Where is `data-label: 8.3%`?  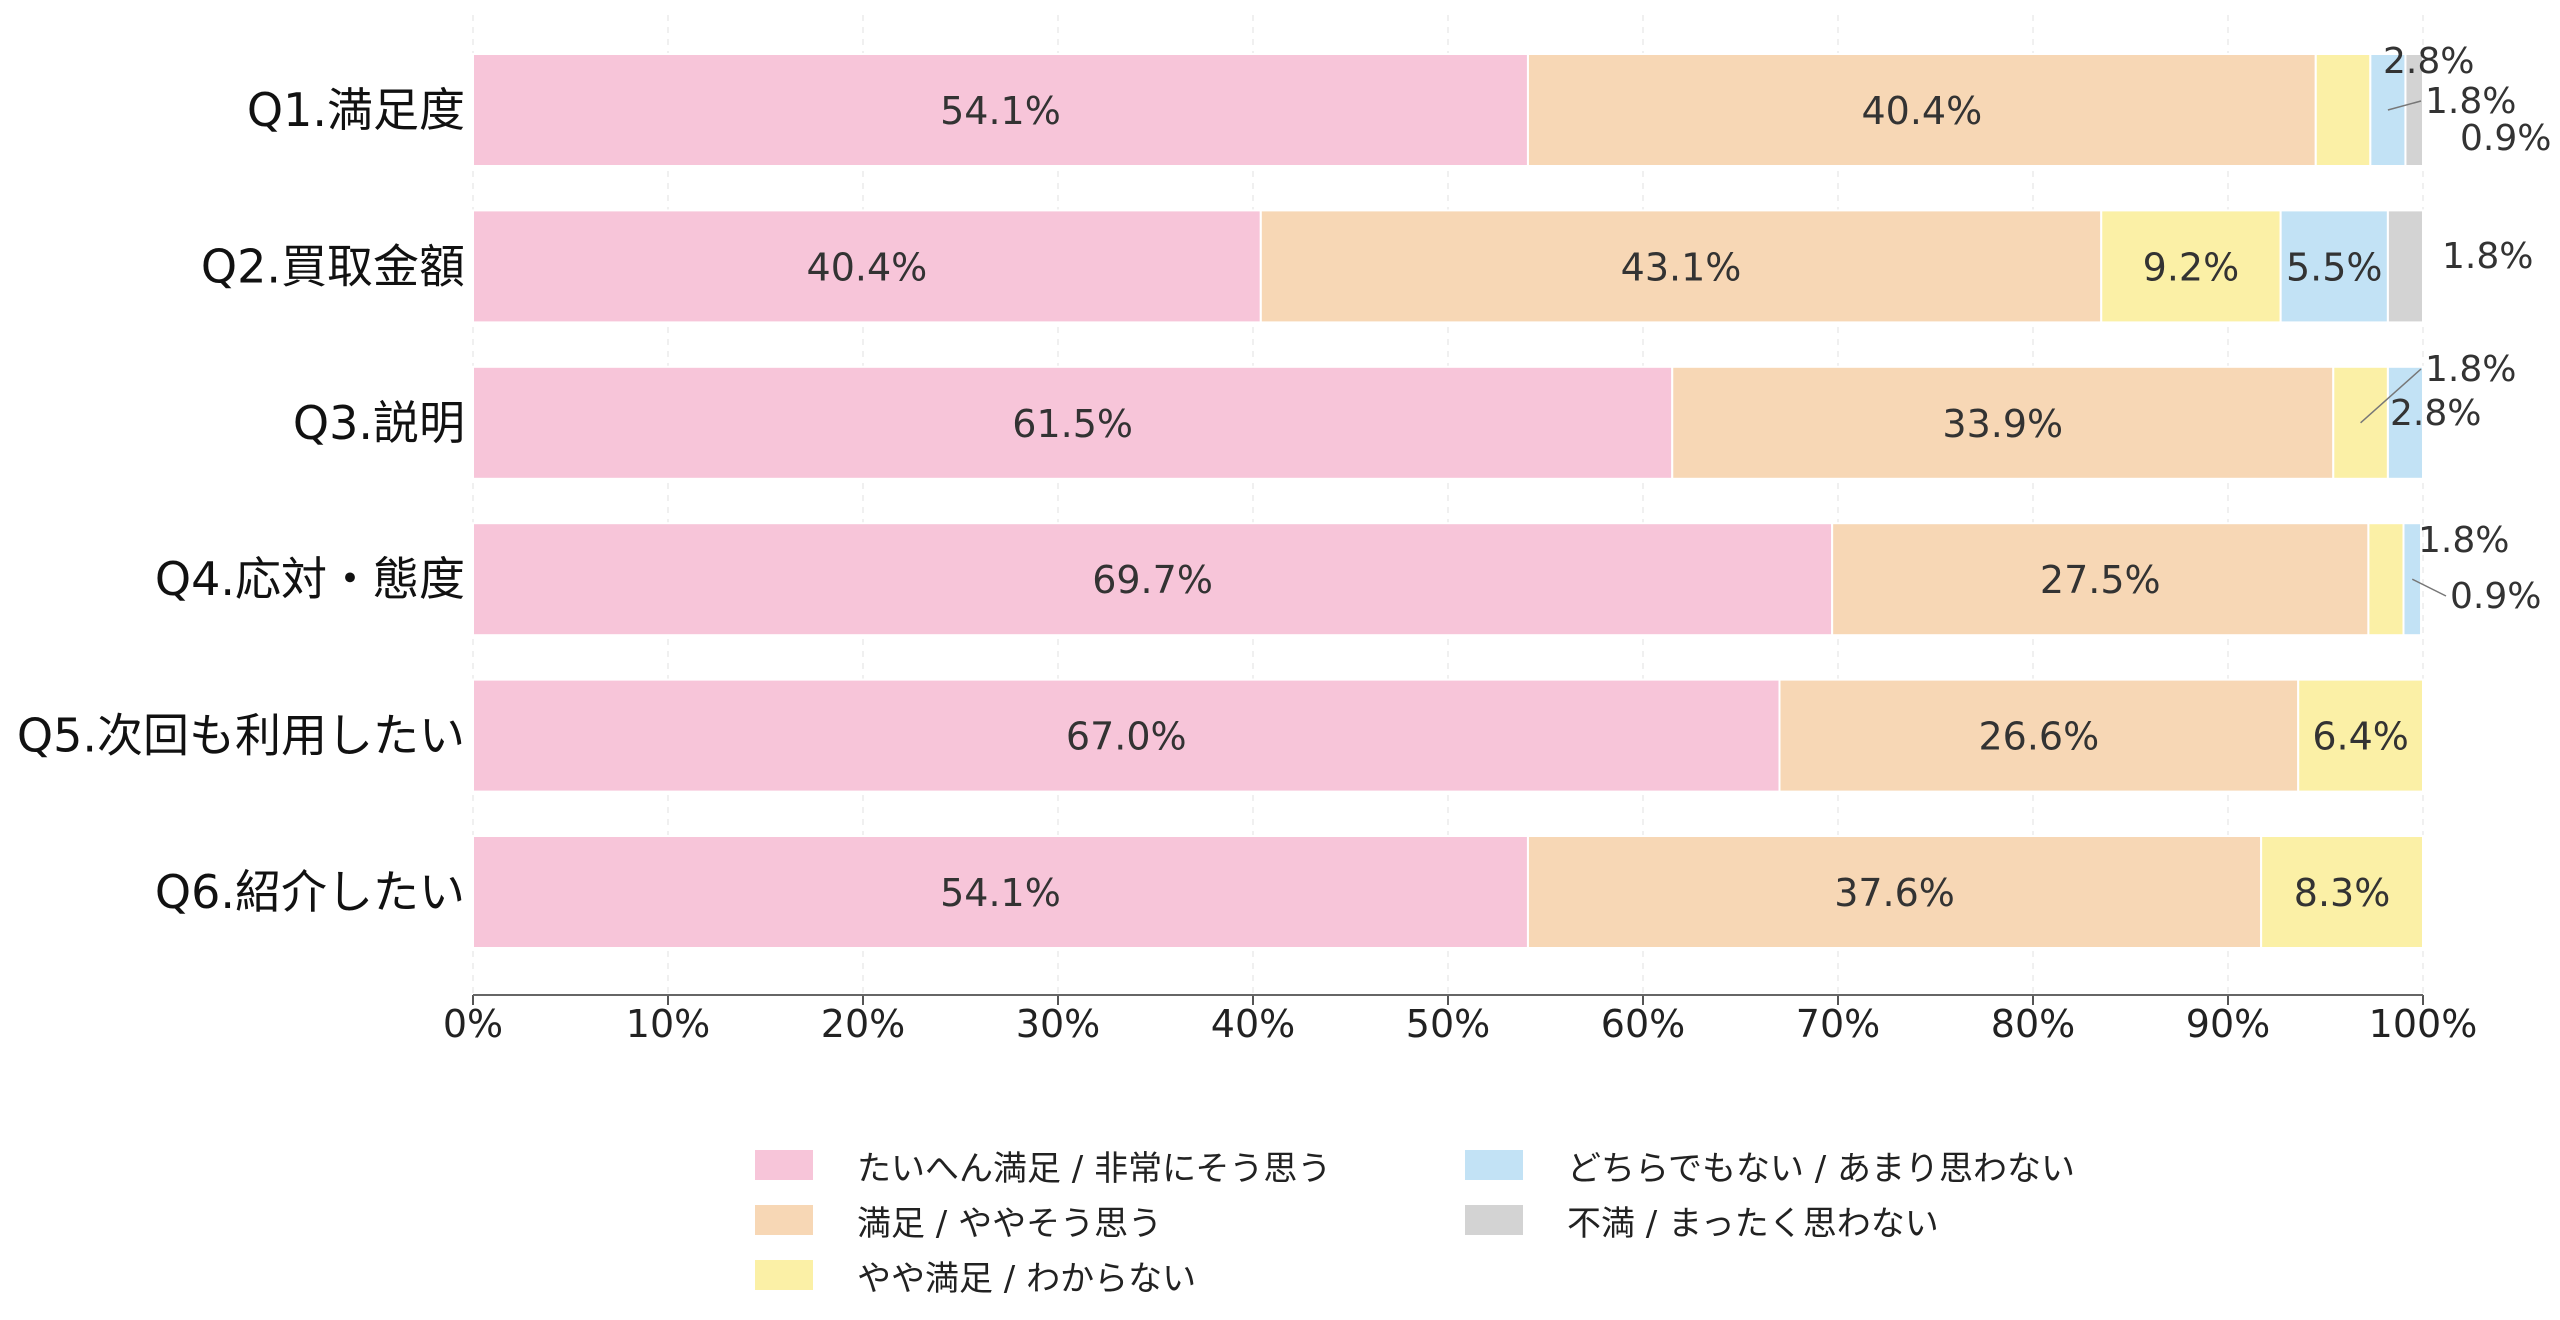 data-label: 8.3% is located at coordinates (2342, 893).